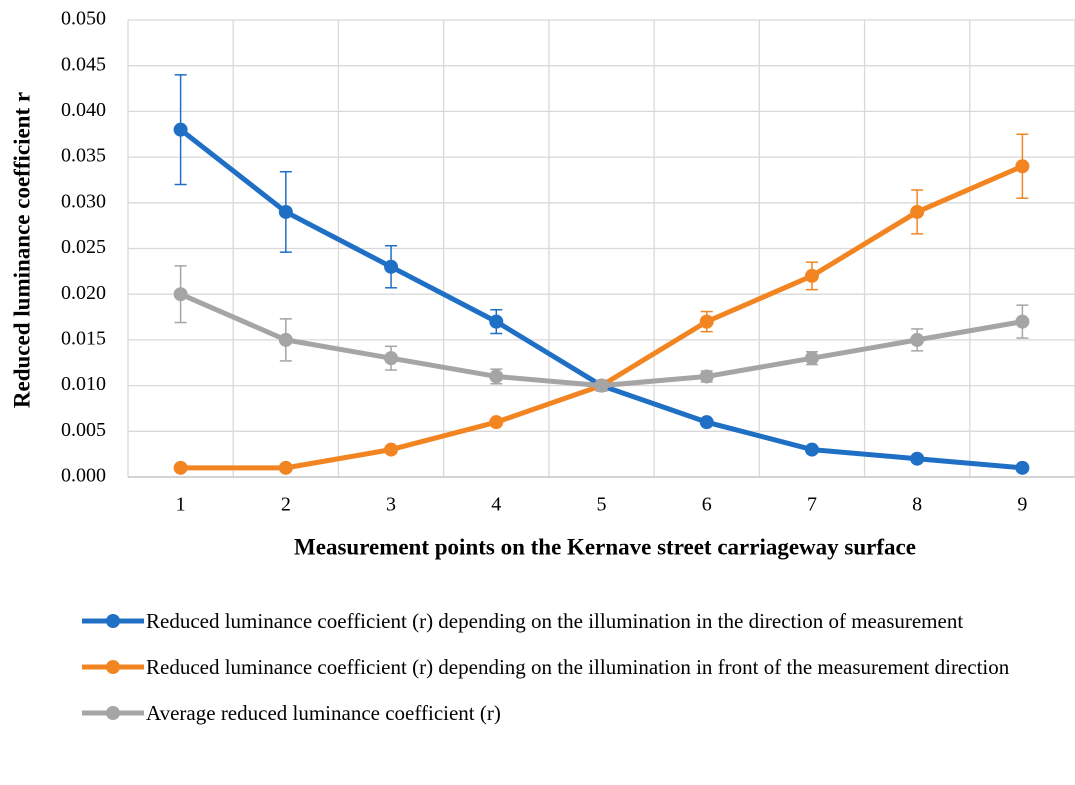 The height and width of the screenshot is (785, 1075). I want to click on y-tick-label: 0.010, so click(83, 384).